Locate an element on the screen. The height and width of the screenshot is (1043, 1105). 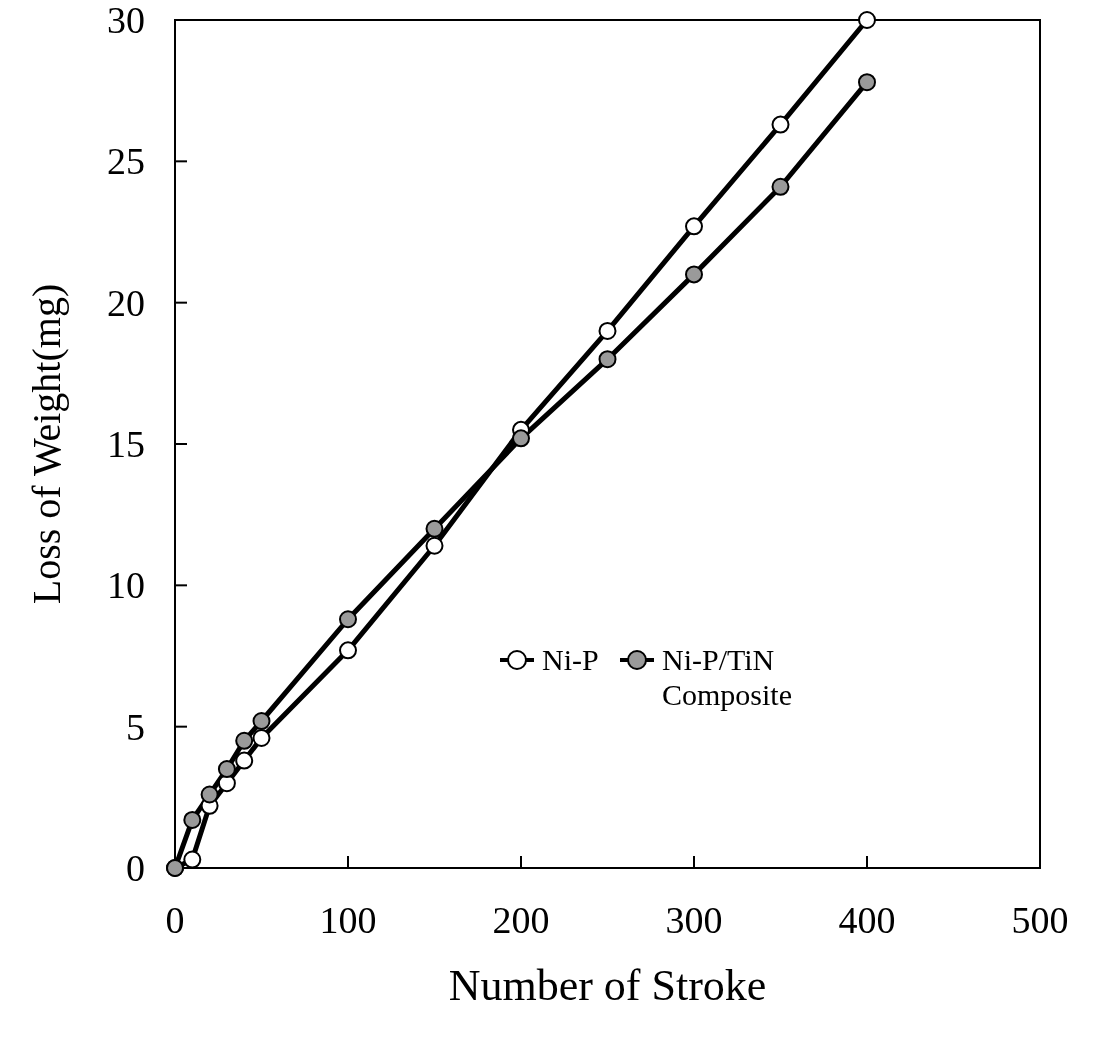
y-tick-label: 25 is located at coordinates (126, 161).